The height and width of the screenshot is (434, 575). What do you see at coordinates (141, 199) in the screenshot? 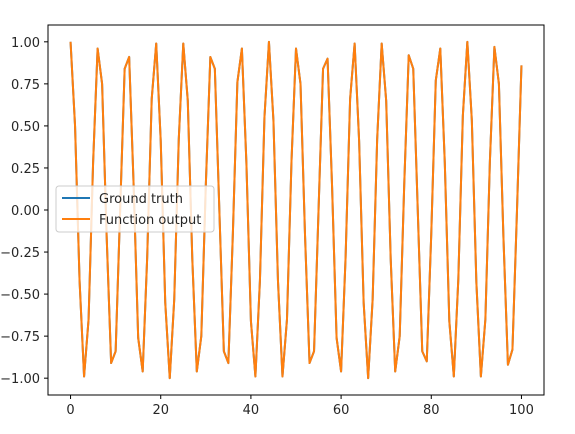
I see `legend-label-ground-truth: Ground truth` at bounding box center [141, 199].